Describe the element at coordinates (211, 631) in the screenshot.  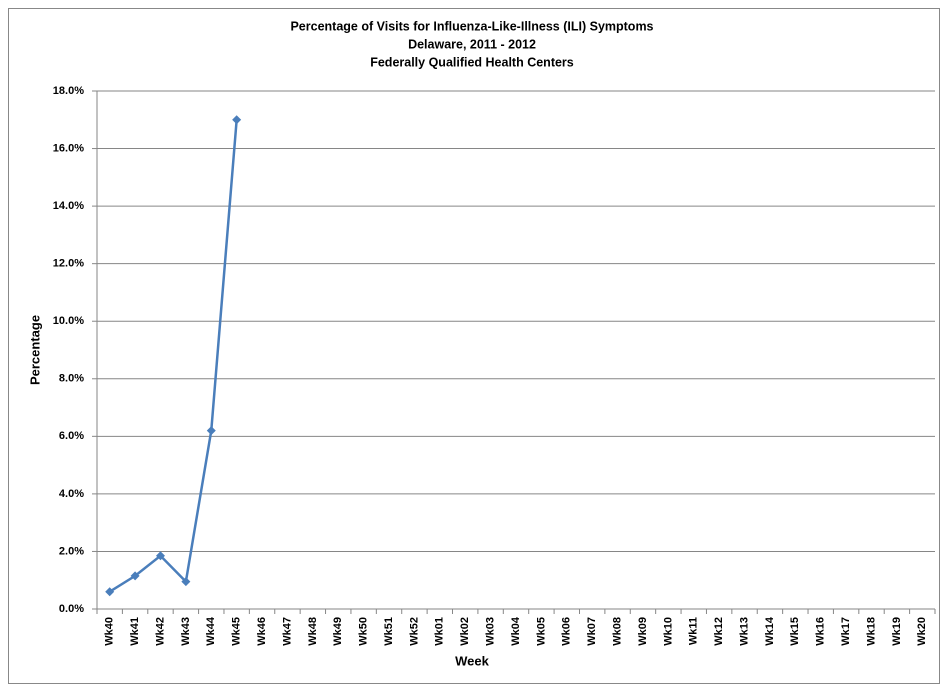
I see `x-tick-label: Wk44` at that location.